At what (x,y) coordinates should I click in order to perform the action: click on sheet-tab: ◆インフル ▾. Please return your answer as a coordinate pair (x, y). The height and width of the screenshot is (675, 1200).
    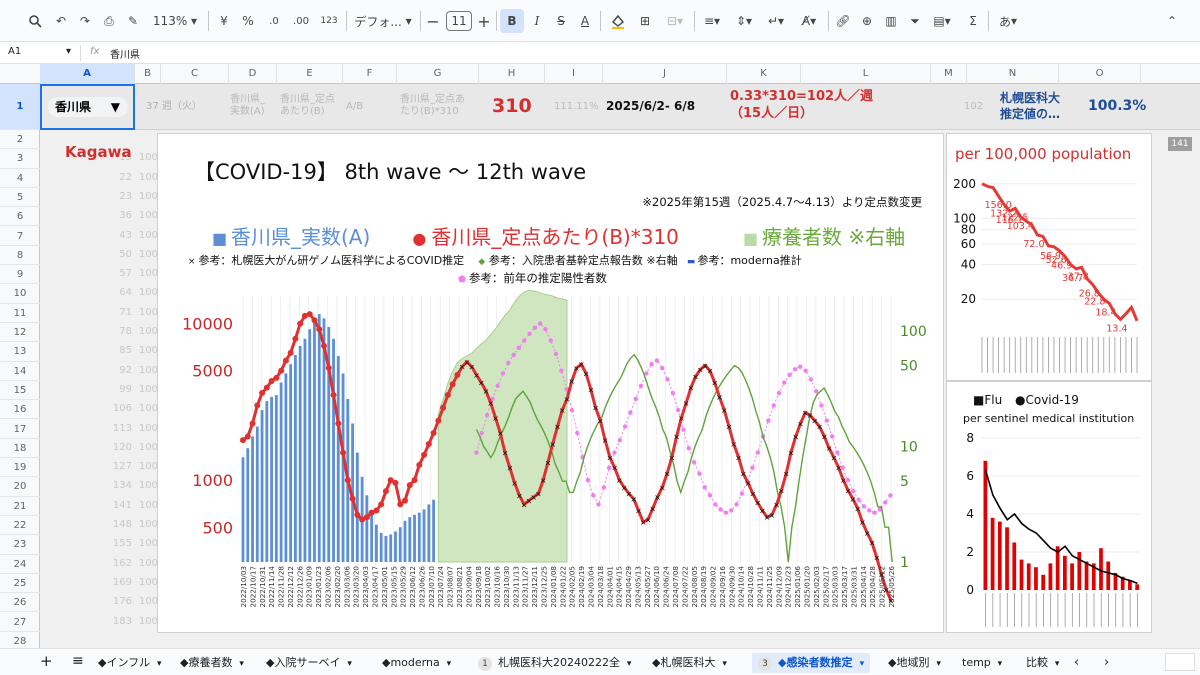
    Looking at the image, I should click on (130, 663).